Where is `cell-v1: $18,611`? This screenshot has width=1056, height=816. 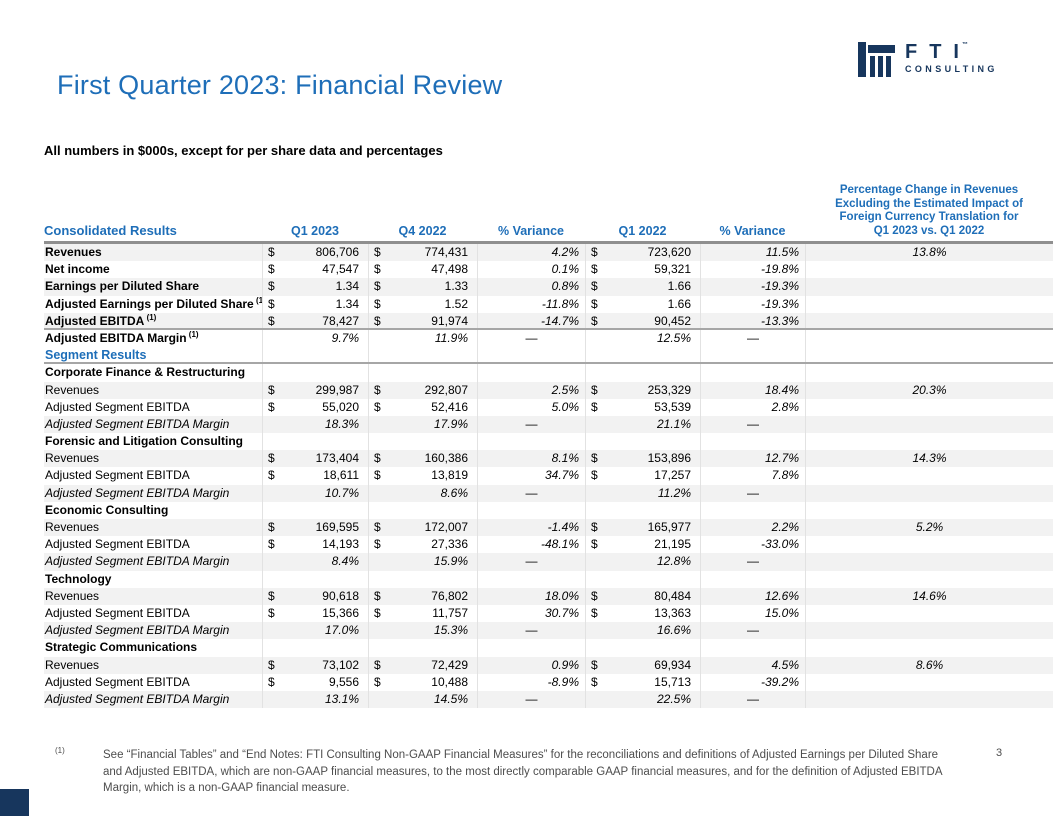 cell-v1: $18,611 is located at coordinates (315, 476).